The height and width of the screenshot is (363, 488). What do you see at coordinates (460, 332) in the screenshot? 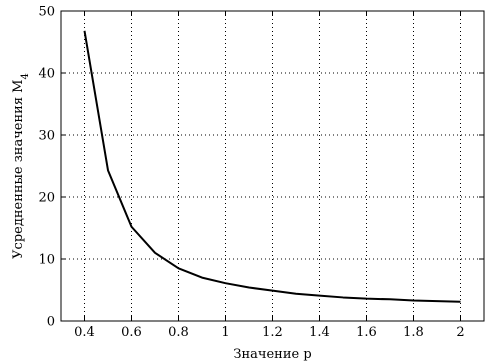
I see `x-tick-label: 2` at bounding box center [460, 332].